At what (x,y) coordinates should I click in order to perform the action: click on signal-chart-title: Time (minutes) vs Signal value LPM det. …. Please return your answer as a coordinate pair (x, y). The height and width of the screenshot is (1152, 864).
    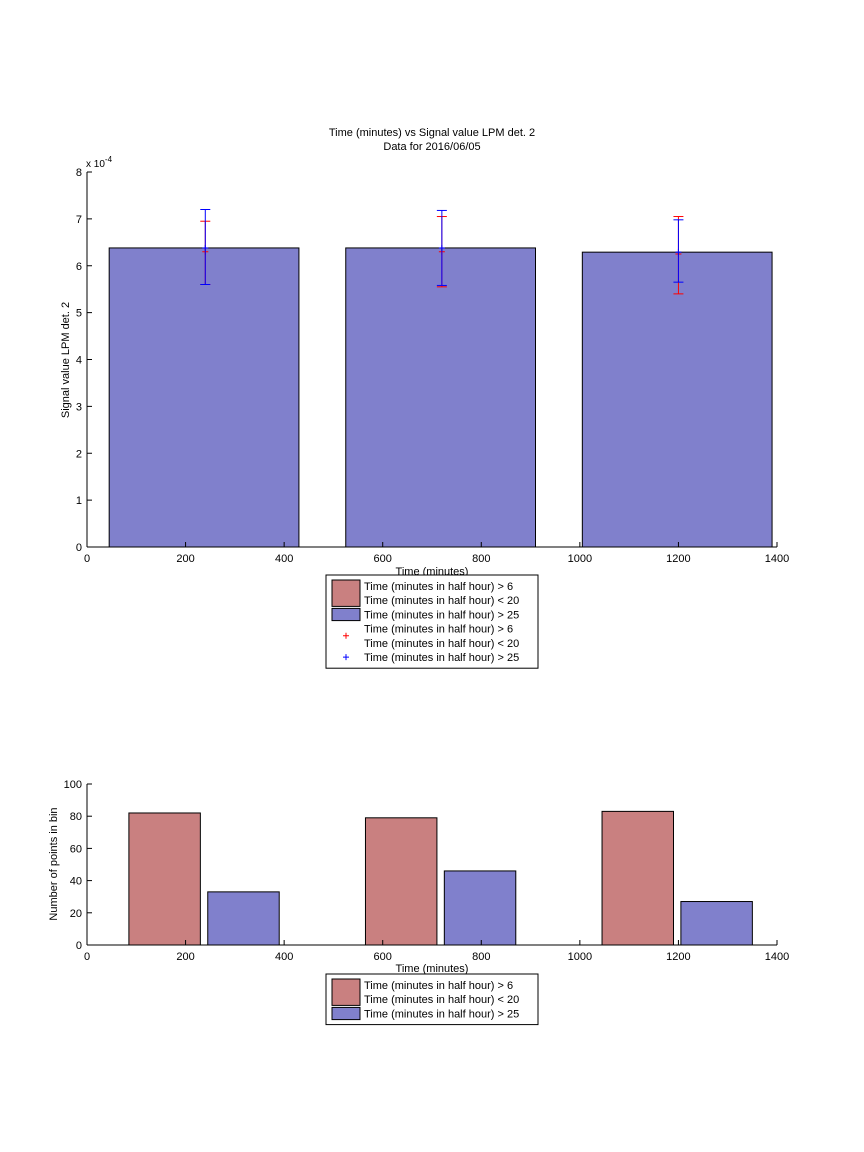
    Looking at the image, I should click on (432, 133).